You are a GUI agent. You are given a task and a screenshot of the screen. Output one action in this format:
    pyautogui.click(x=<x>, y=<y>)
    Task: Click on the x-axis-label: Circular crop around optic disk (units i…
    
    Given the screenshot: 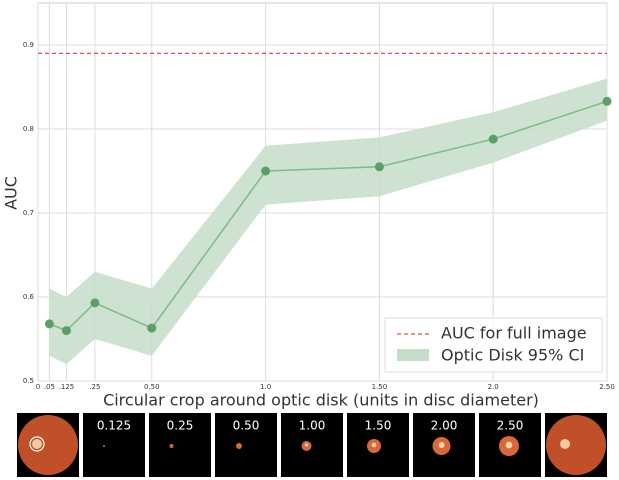 What is the action you would take?
    pyautogui.click(x=321, y=400)
    